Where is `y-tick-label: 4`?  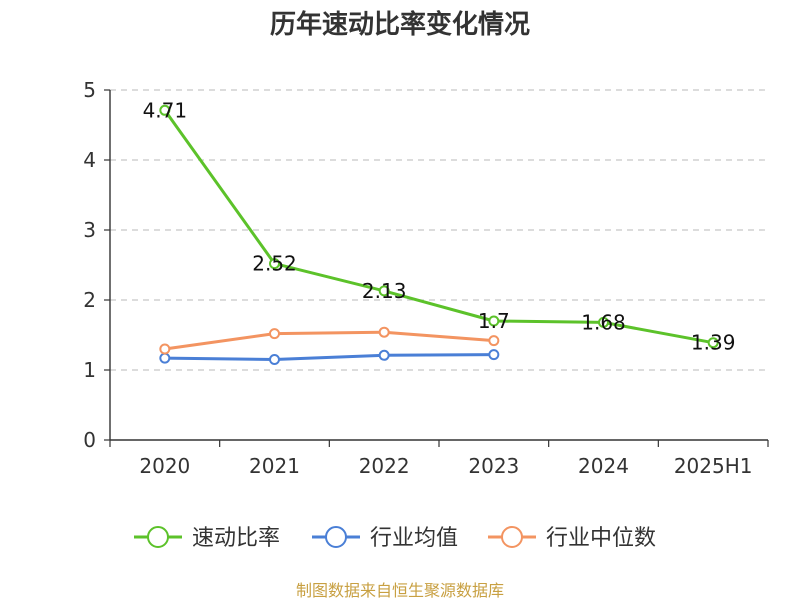 y-tick-label: 4 is located at coordinates (89, 160).